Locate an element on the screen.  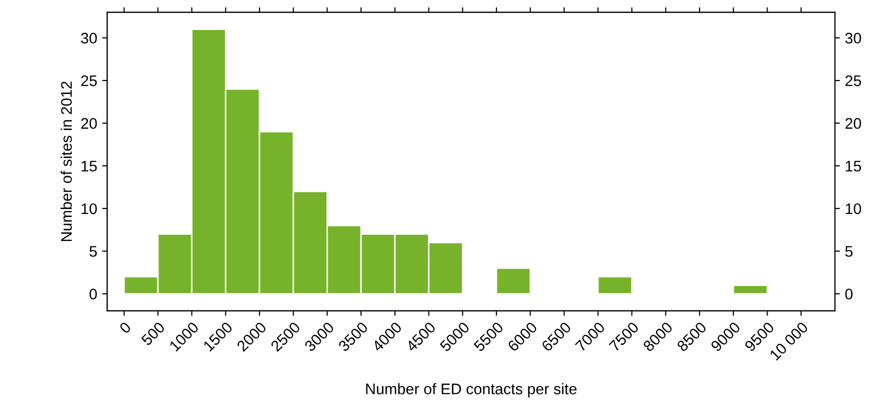
y2-tick-label: 0 is located at coordinates (849, 294).